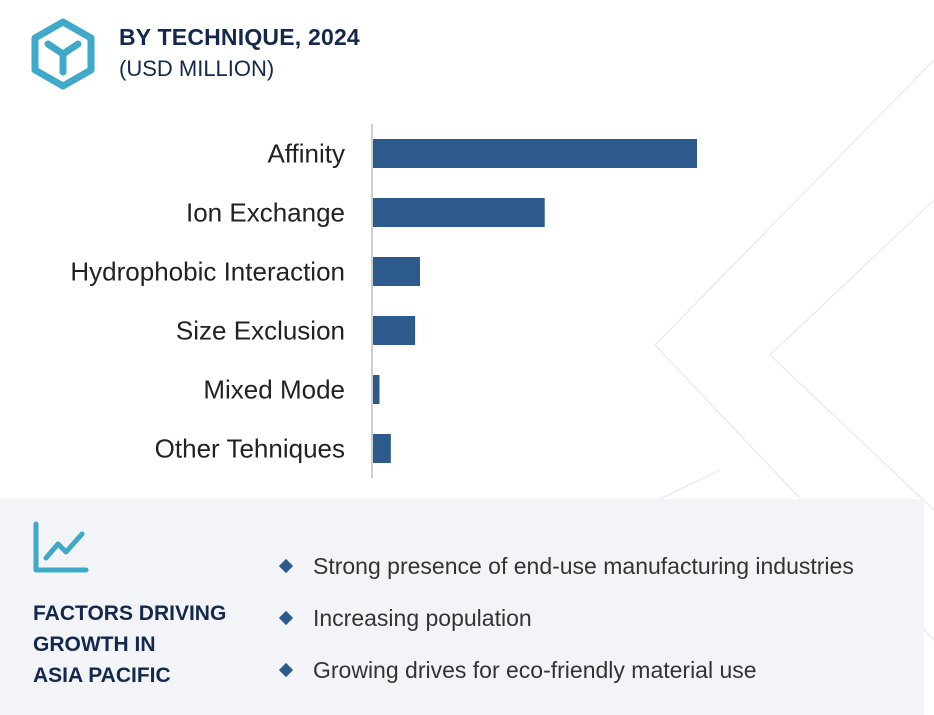 The image size is (934, 715). Describe the element at coordinates (265, 213) in the screenshot. I see `category-label: Ion Exchange` at that location.